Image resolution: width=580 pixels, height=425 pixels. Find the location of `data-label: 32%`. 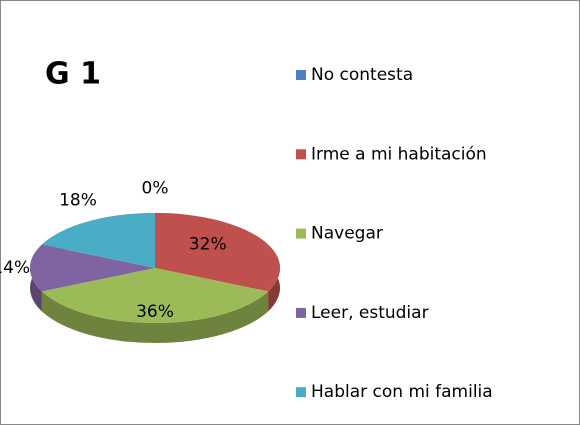

data-label: 32% is located at coordinates (208, 244).